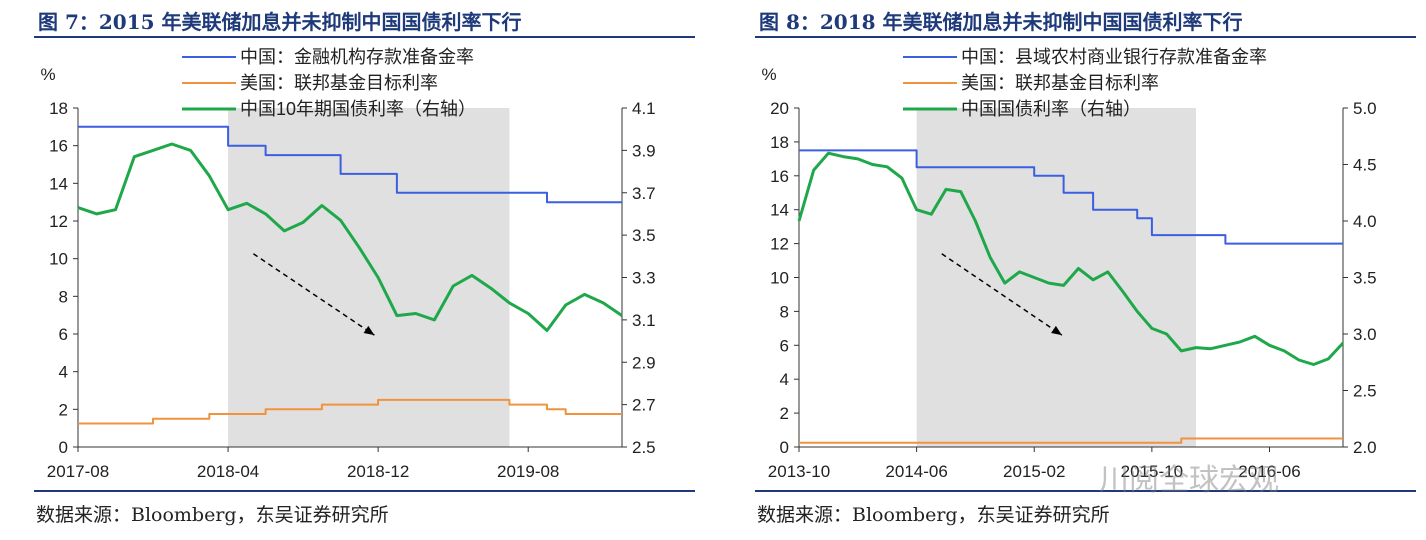 This screenshot has height=540, width=1426. Describe the element at coordinates (1269, 471) in the screenshot. I see `x-tick-label: 2016-06` at that location.